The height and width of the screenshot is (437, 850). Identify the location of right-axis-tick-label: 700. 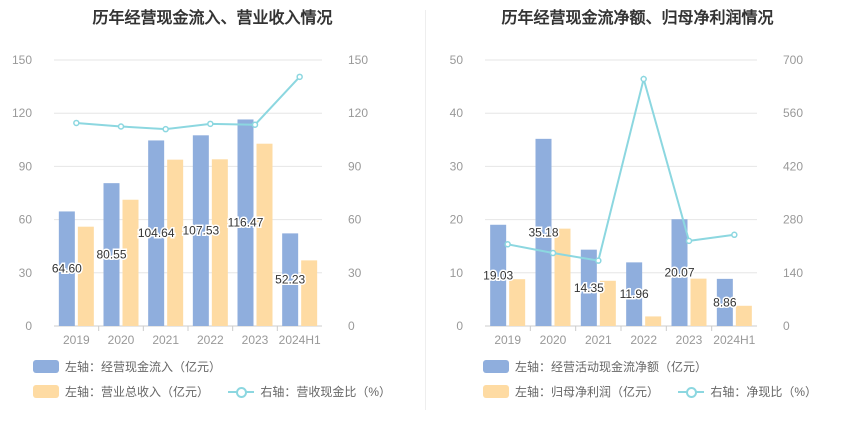
(793, 60).